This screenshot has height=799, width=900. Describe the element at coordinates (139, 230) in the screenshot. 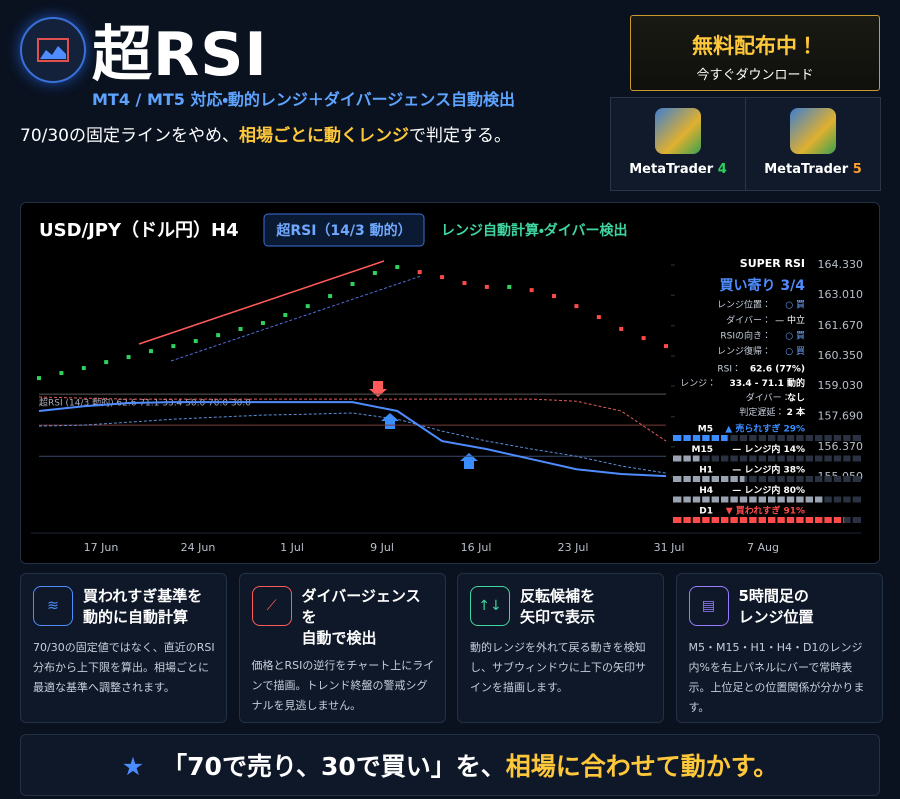

I see `chart-title: USD/JPY（ドル円）H4` at that location.